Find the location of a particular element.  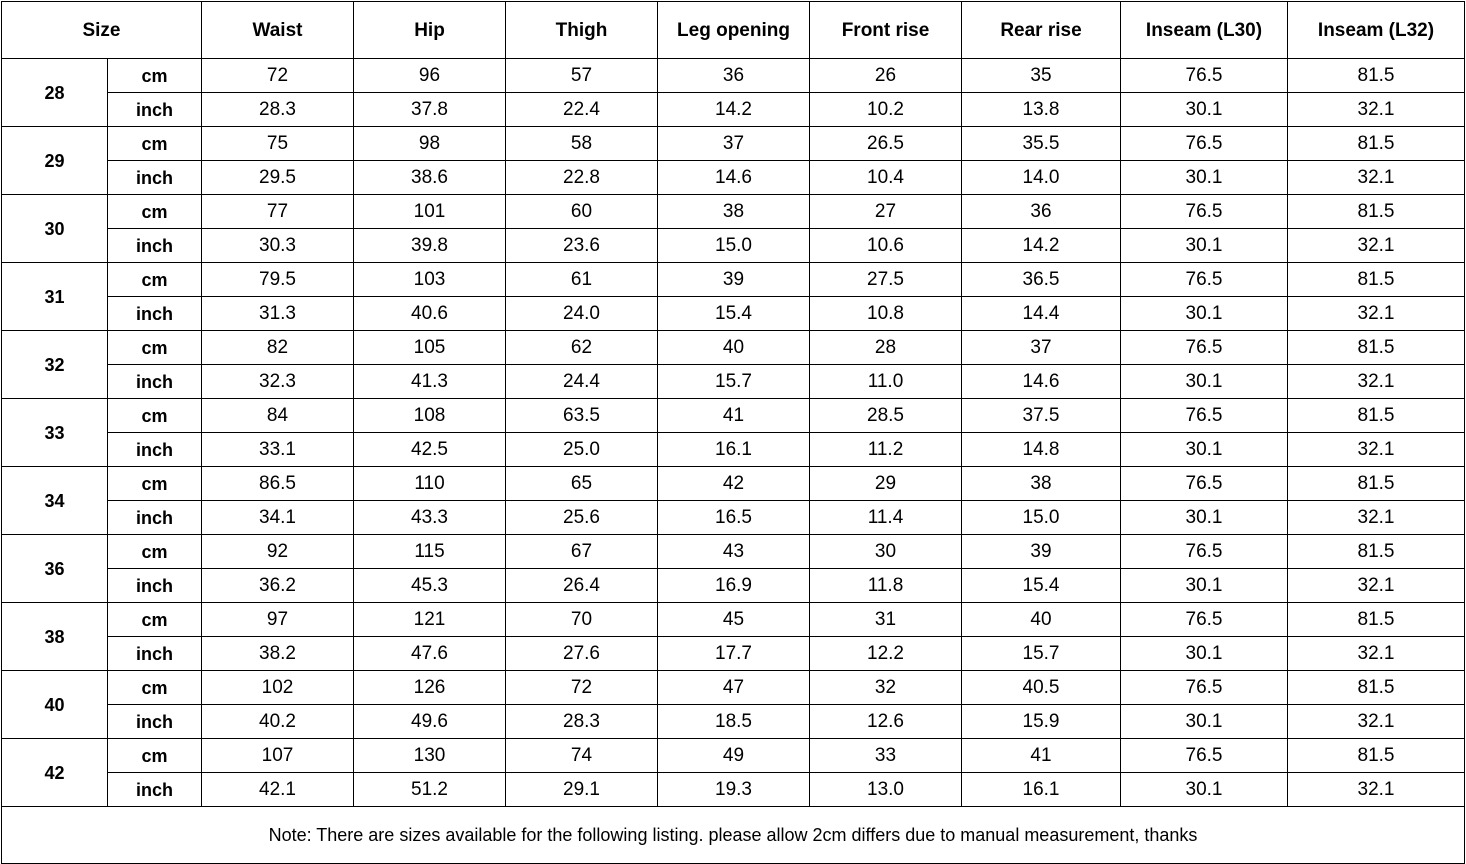

size-cell: 40 is located at coordinates (54, 704).